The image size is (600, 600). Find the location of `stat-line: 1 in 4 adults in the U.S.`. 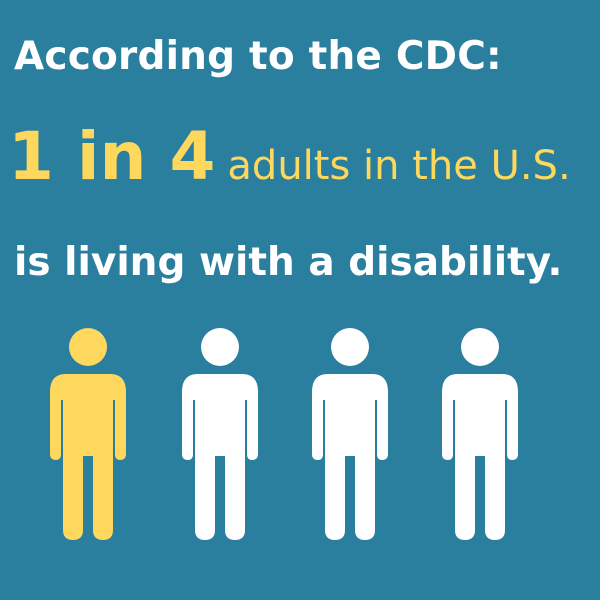

stat-line: 1 in 4 adults in the U.S. is located at coordinates (289, 156).